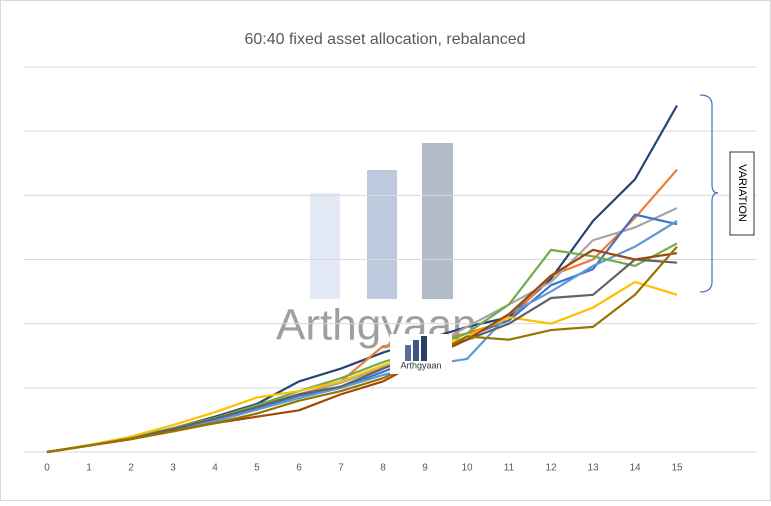  Describe the element at coordinates (420, 365) in the screenshot. I see `logo-text: Arthgyaan` at that location.